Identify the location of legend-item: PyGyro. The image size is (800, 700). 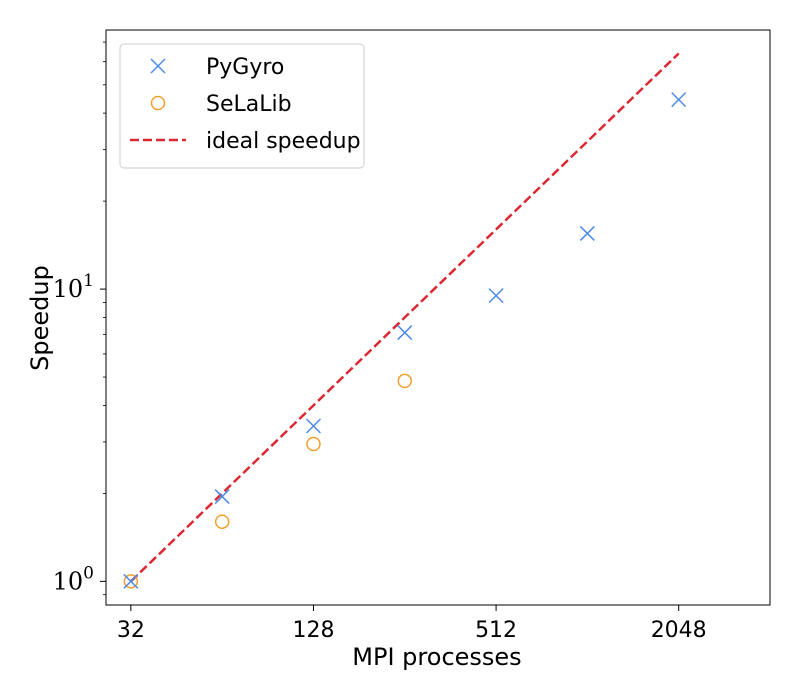
(217, 67).